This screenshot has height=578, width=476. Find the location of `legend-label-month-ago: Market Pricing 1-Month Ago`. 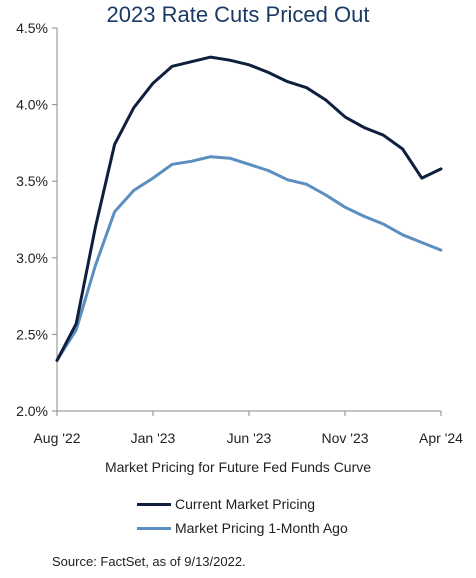

legend-label-month-ago: Market Pricing 1-Month Ago is located at coordinates (261, 528).